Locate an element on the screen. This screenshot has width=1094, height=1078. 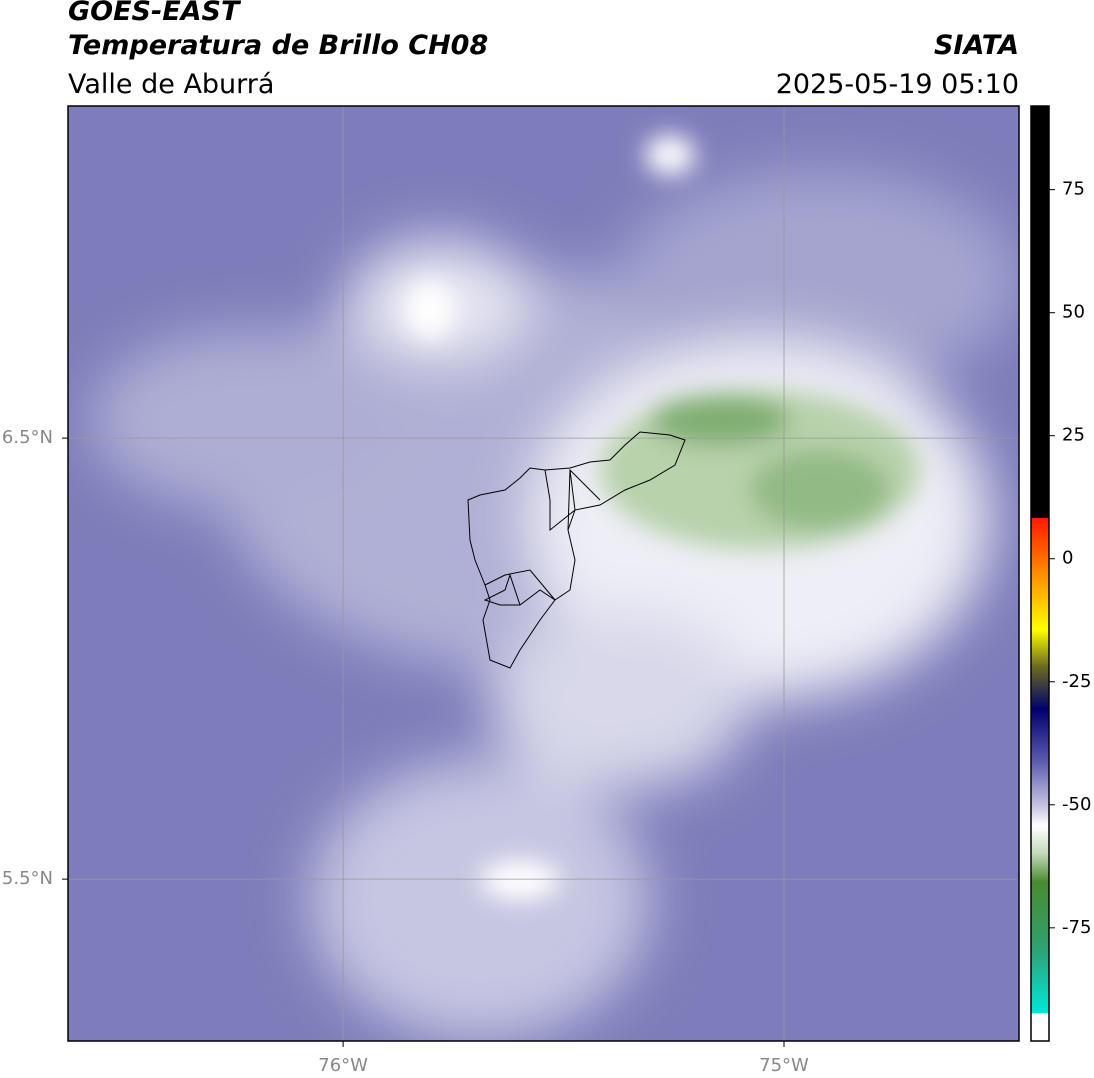
datetime: 2025-05-19 05:10 is located at coordinates (897, 84).